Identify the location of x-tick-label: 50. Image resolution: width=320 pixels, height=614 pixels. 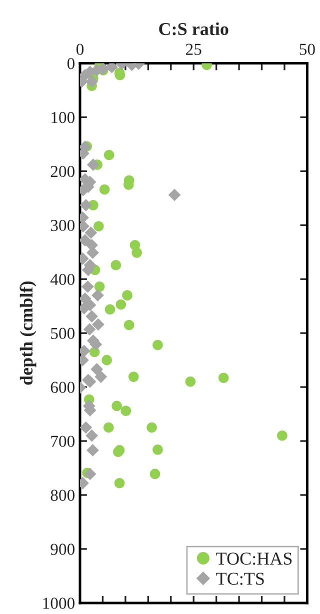
(307, 49).